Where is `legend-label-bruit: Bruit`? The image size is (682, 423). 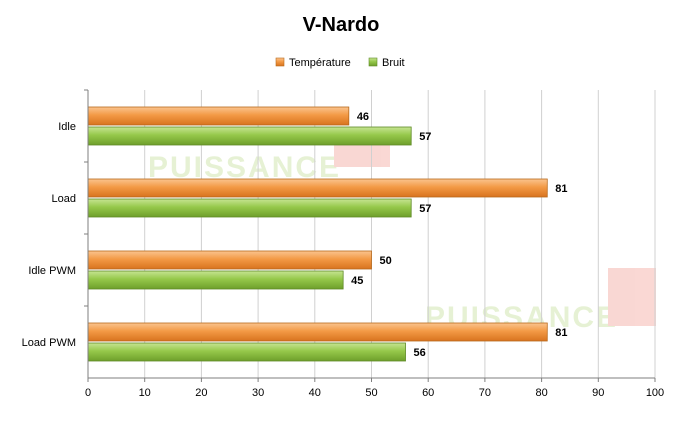 legend-label-bruit: Bruit is located at coordinates (393, 63).